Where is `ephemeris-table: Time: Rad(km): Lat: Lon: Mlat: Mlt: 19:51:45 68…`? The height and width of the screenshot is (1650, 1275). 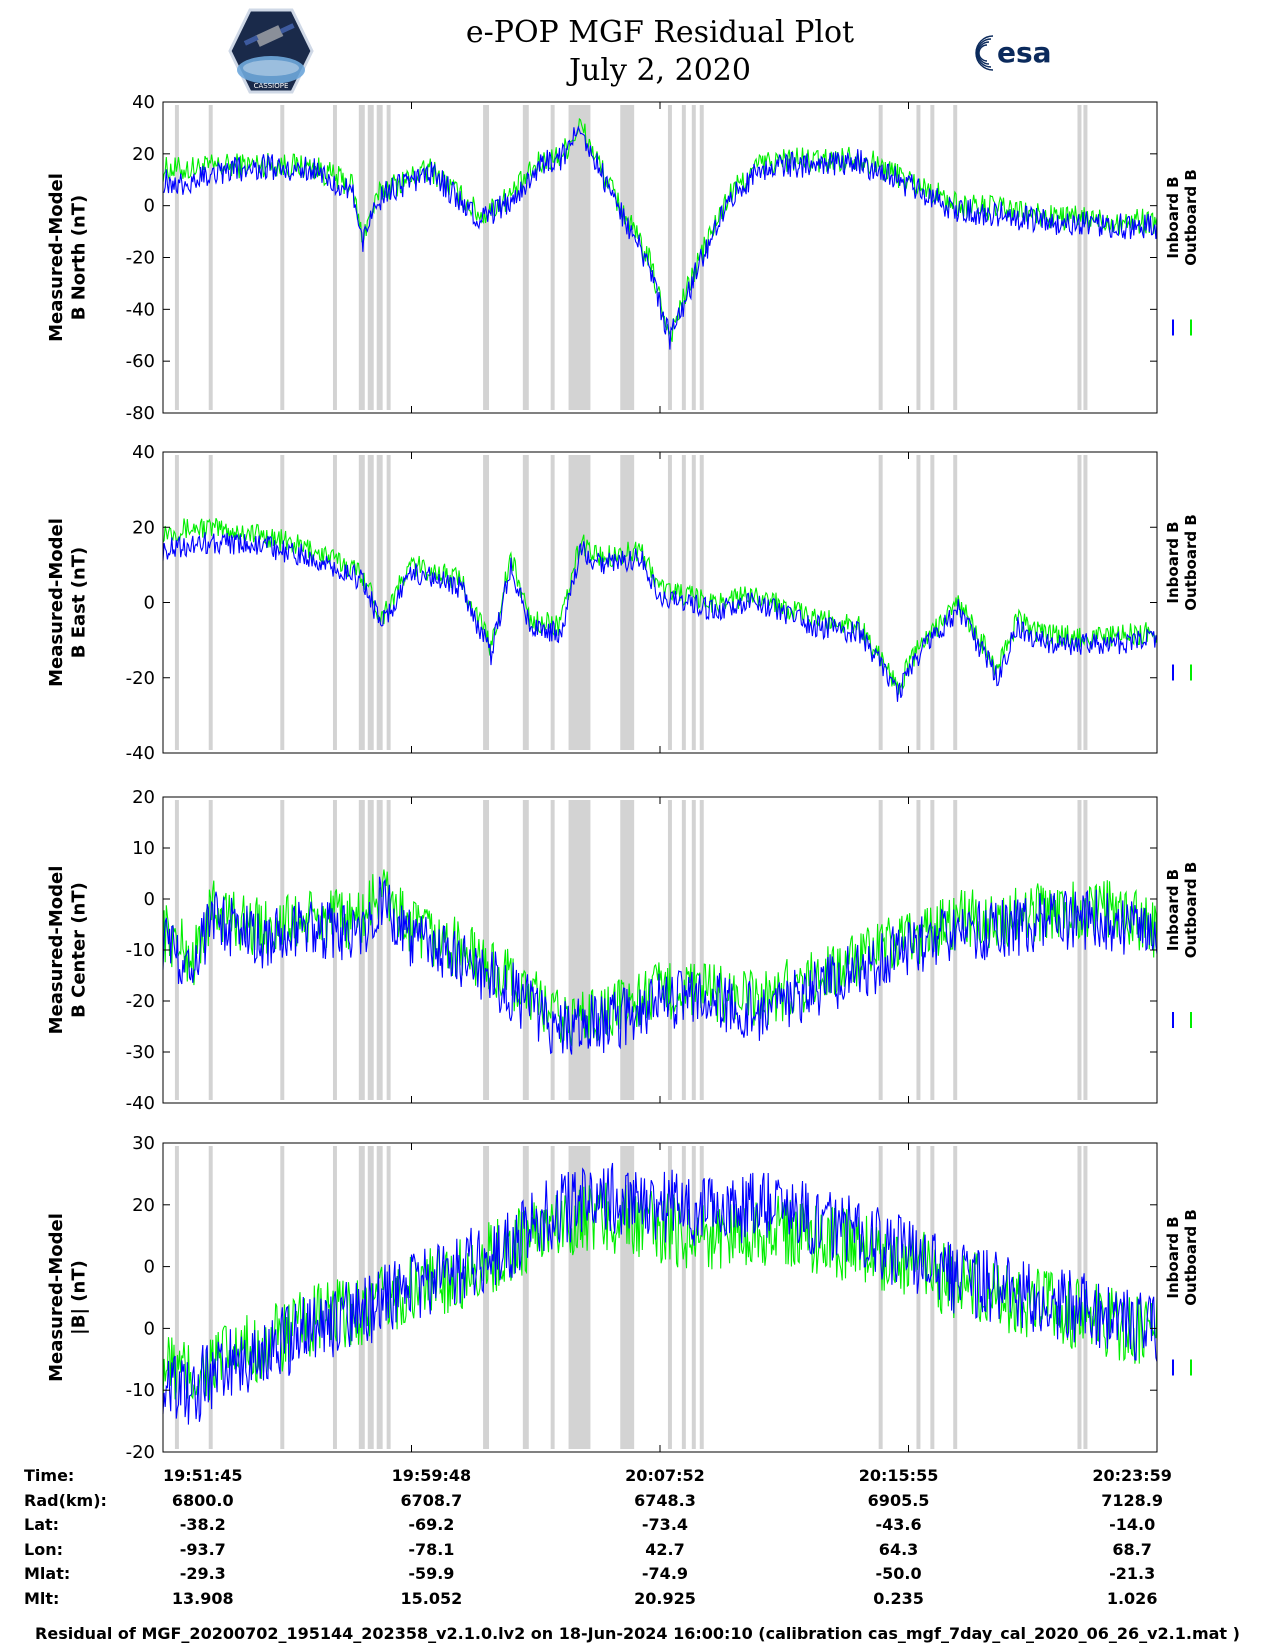
ephemeris-table: Time: Rad(km): Lat: Lon: Mlat: Mlt: 19:51:45 68… is located at coordinates (637, 1546).